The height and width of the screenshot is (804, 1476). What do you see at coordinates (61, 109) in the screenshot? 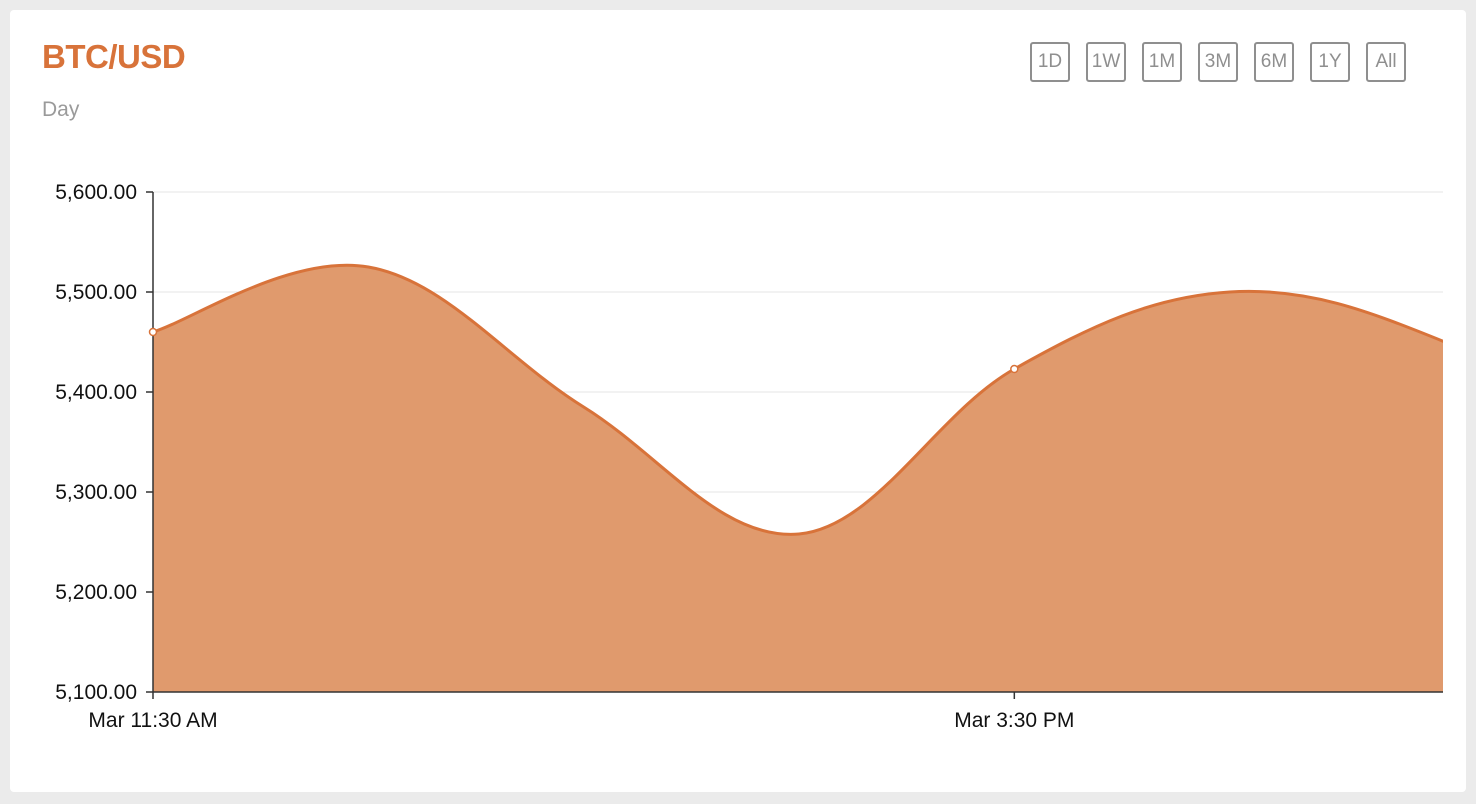
I see `chart-subtitle: Day` at bounding box center [61, 109].